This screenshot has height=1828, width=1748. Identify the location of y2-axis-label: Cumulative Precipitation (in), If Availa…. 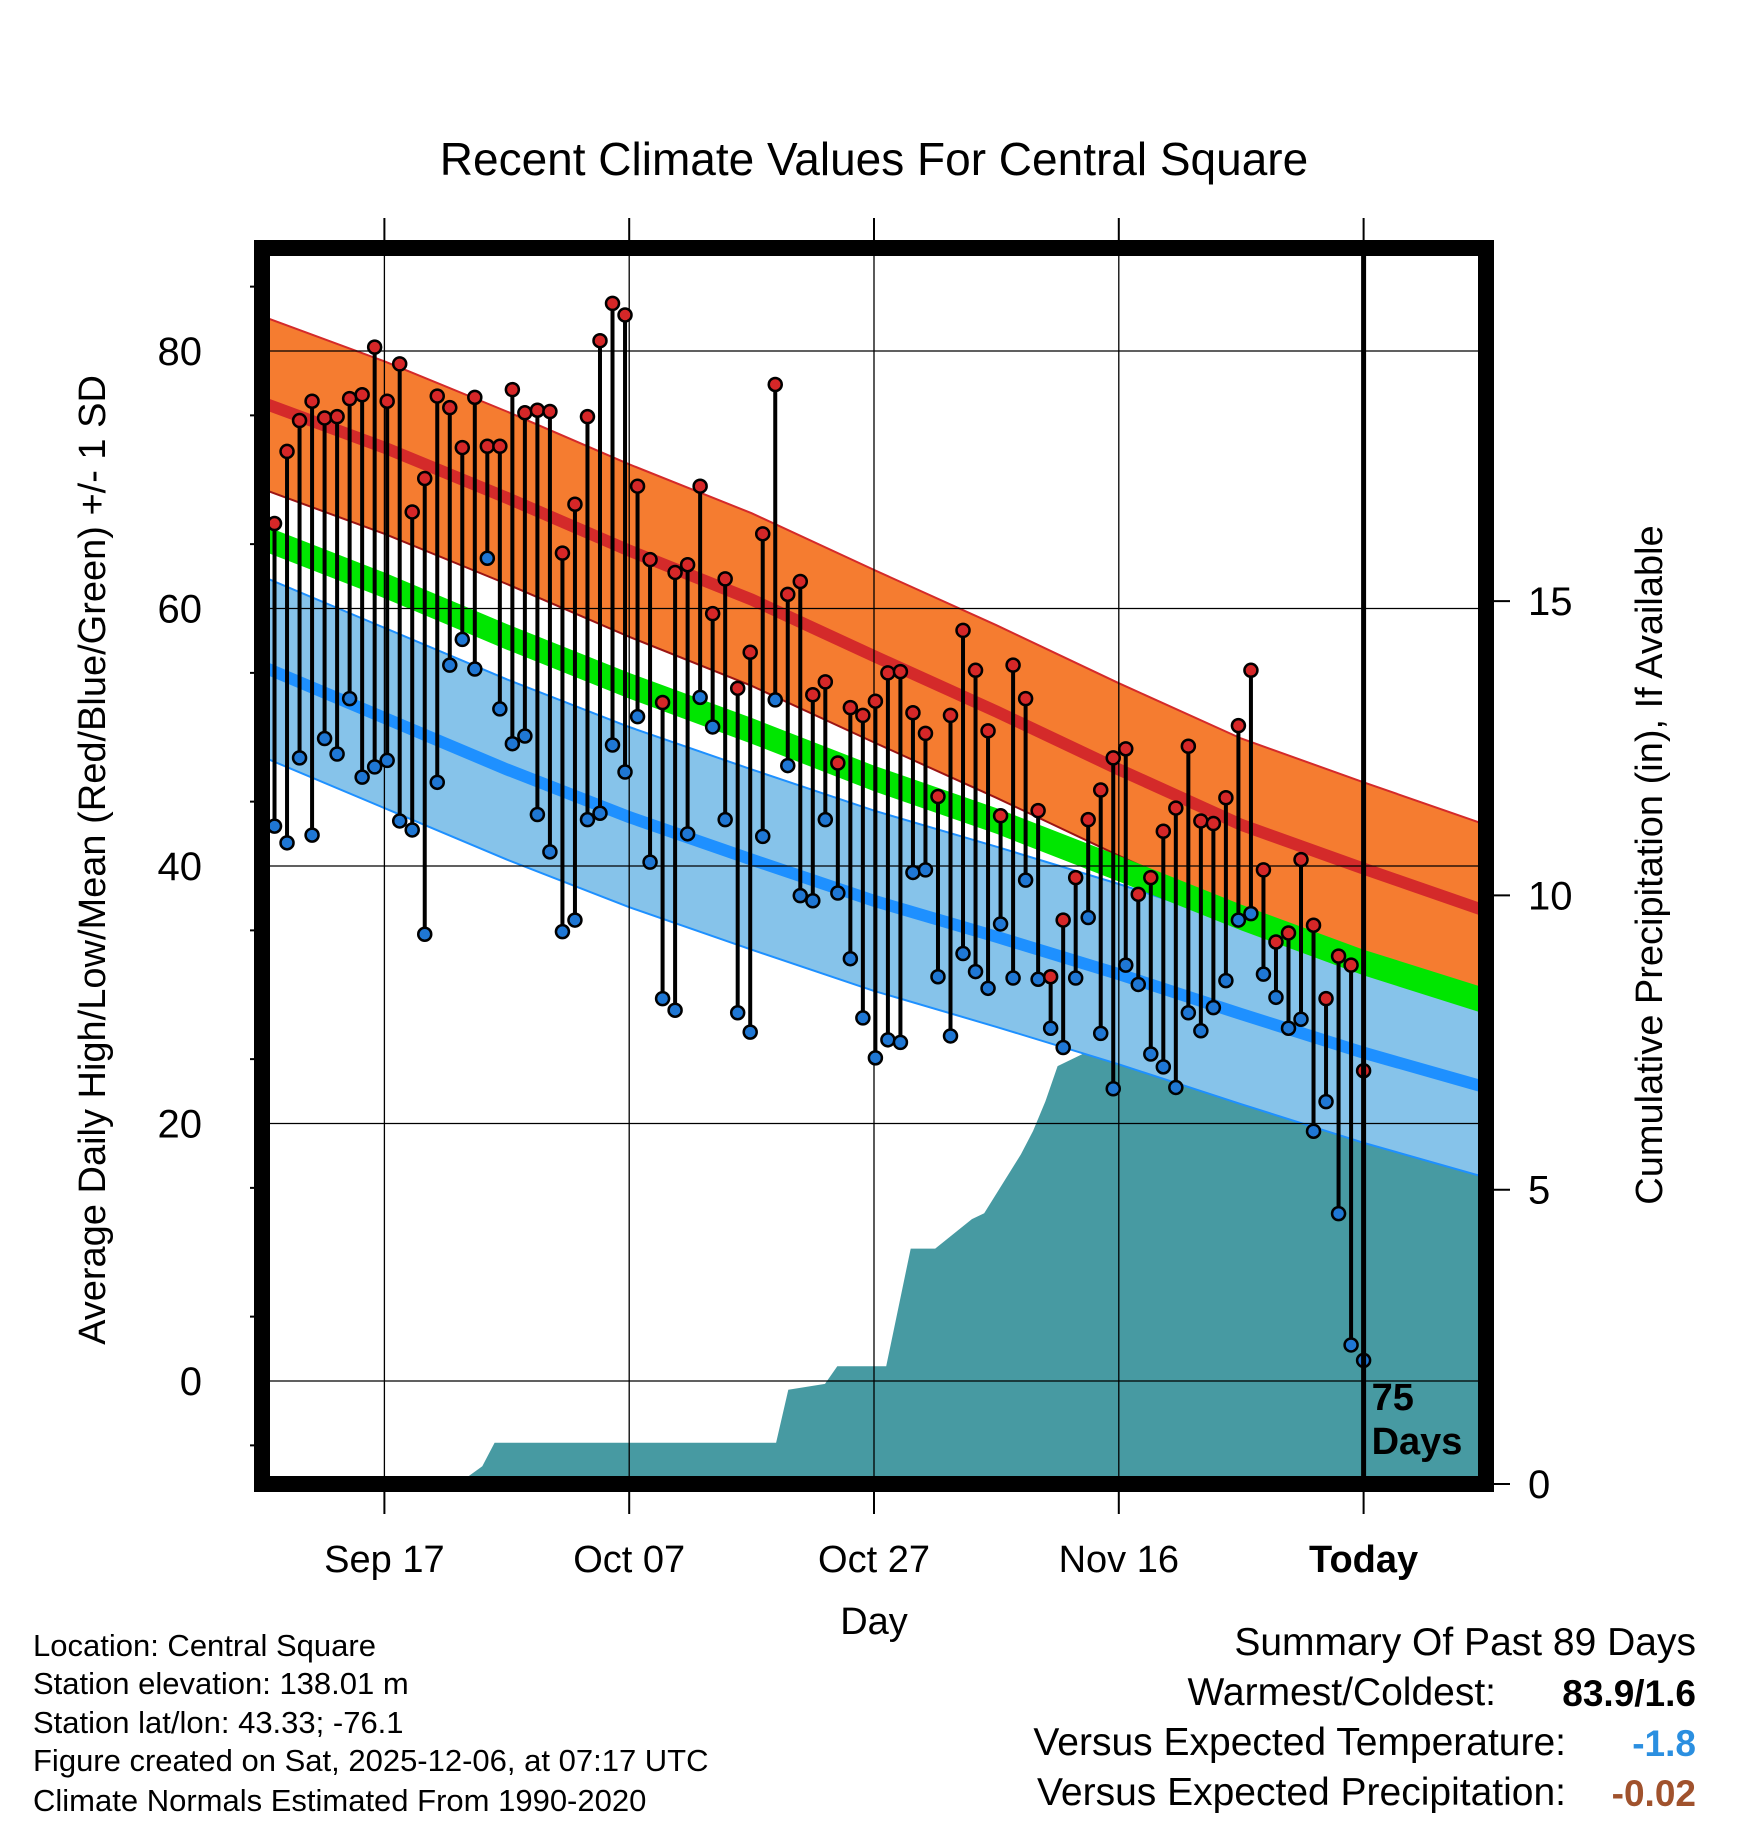
(1650, 864).